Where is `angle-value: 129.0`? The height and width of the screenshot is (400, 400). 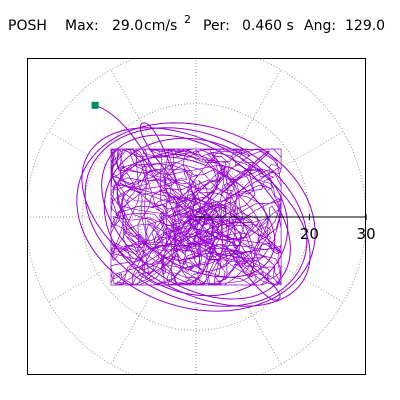
angle-value: 129.0 is located at coordinates (365, 26).